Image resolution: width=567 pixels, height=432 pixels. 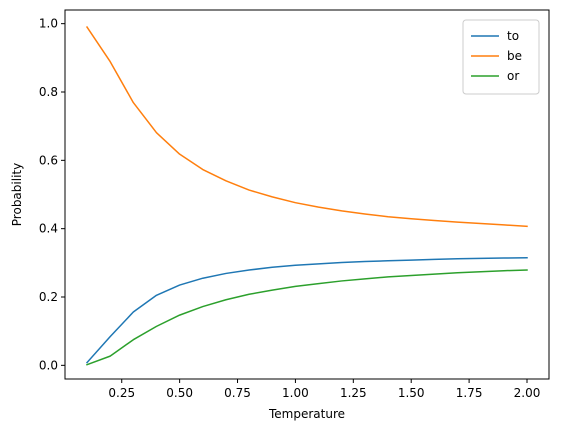 I want to click on y-axis-ticks: 0.0 0.2 0.4 0.6 0.8 1.0, so click(x=52, y=194).